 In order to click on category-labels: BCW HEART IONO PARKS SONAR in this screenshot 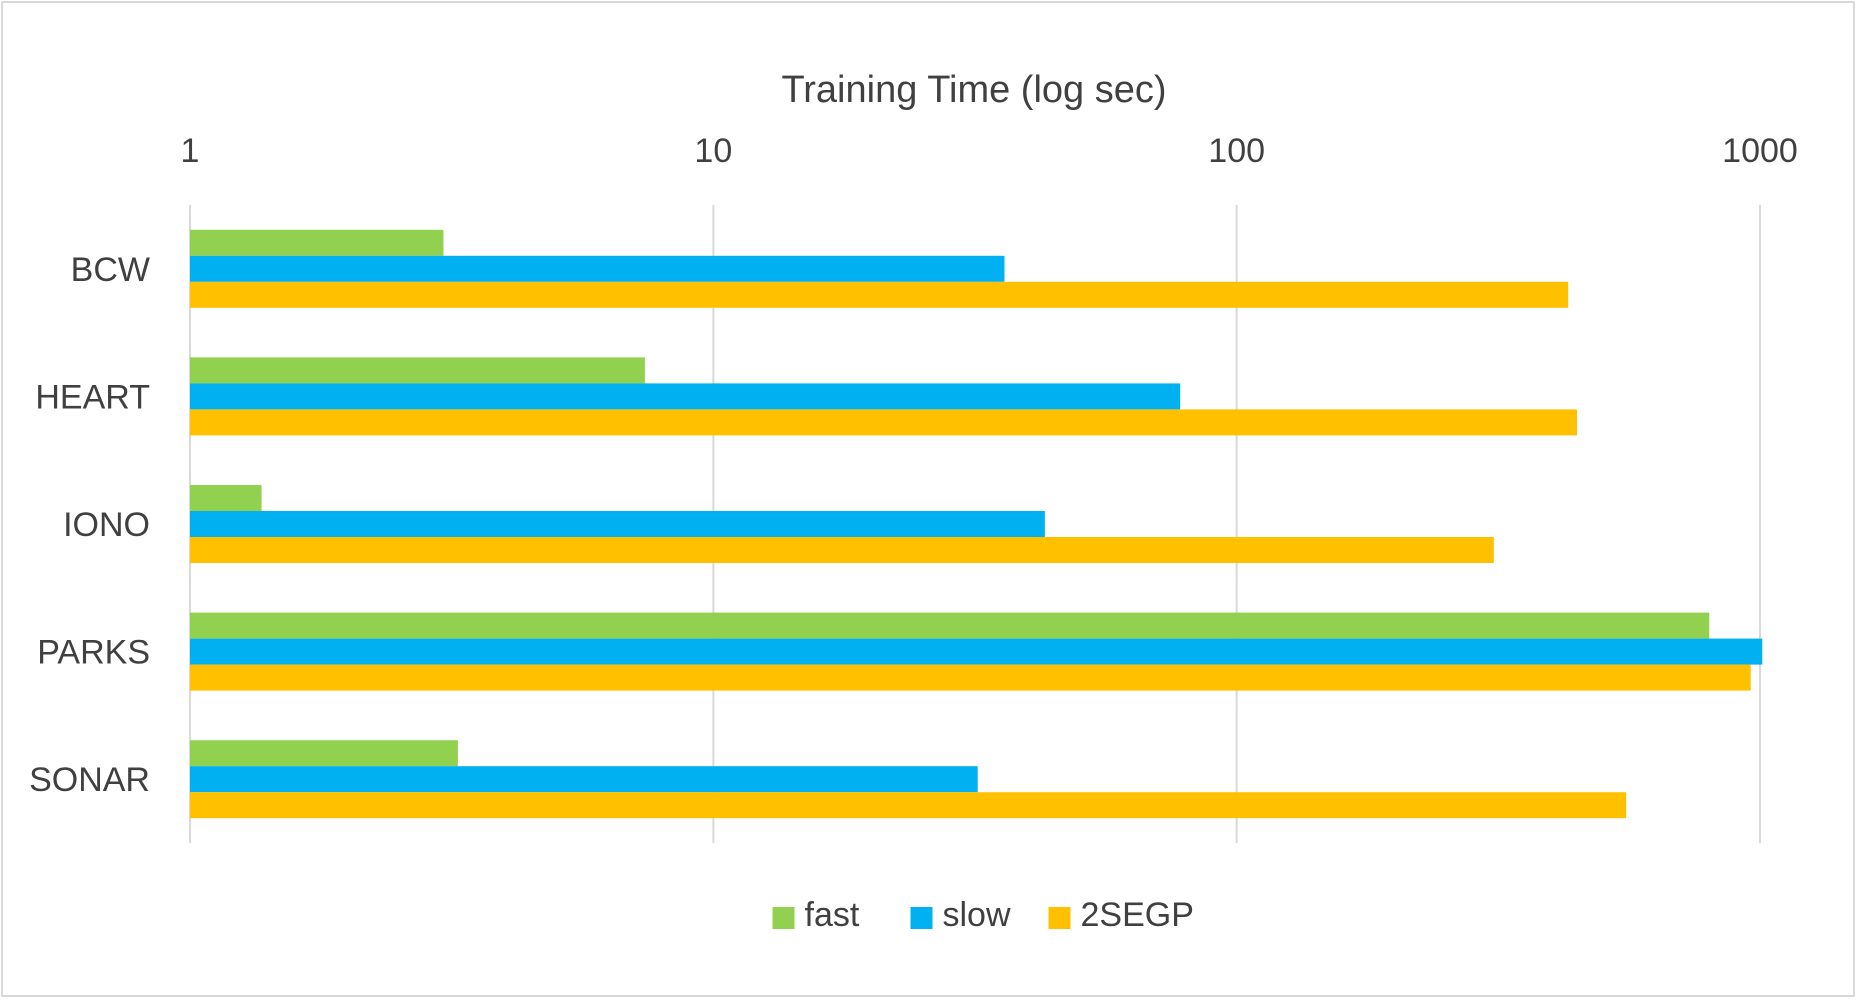, I will do `click(89, 525)`.